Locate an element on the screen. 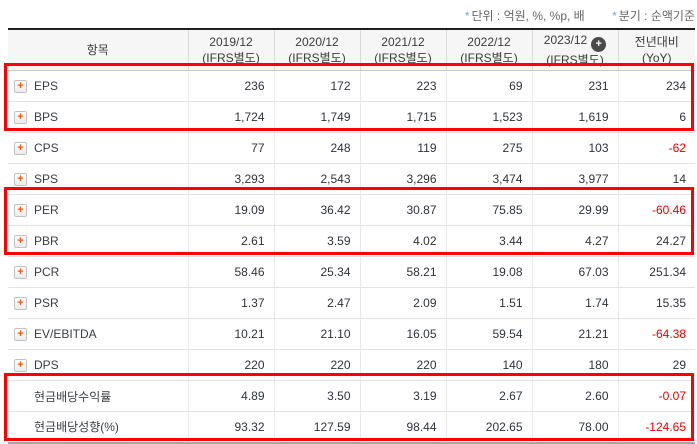 This screenshot has width=697, height=444. value-cell: 19.09 is located at coordinates (230, 210).